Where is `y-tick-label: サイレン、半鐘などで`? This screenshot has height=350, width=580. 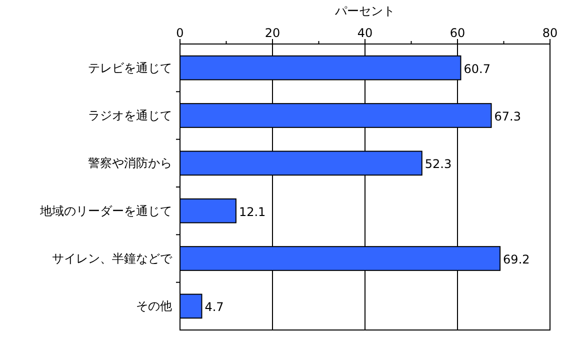
y-tick-label: サイレン、半鐘などで is located at coordinates (112, 259).